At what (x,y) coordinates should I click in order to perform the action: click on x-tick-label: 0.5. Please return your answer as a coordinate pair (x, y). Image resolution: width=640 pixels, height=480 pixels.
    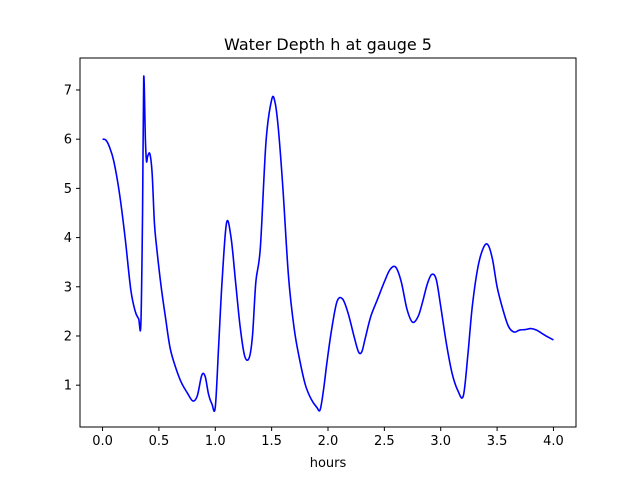
    Looking at the image, I should click on (159, 441).